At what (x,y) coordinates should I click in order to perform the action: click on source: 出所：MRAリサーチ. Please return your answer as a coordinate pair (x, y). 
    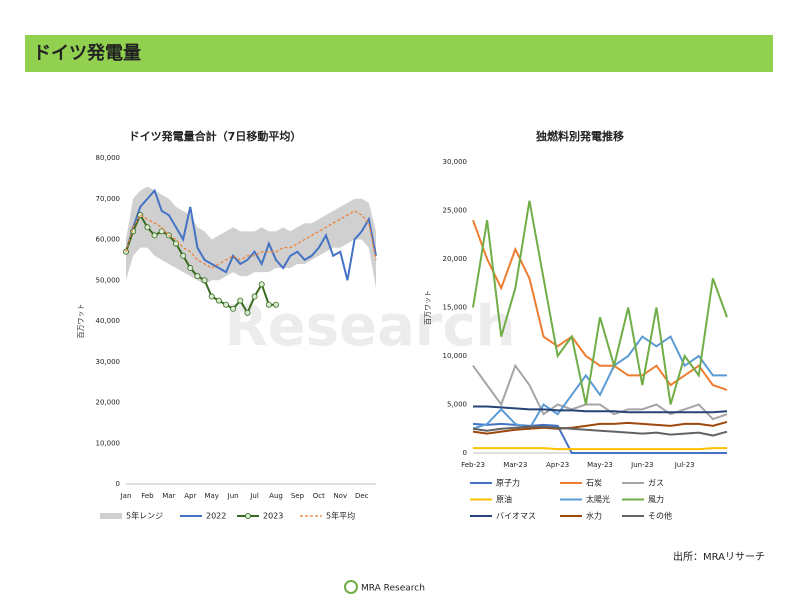
    Looking at the image, I should click on (719, 556).